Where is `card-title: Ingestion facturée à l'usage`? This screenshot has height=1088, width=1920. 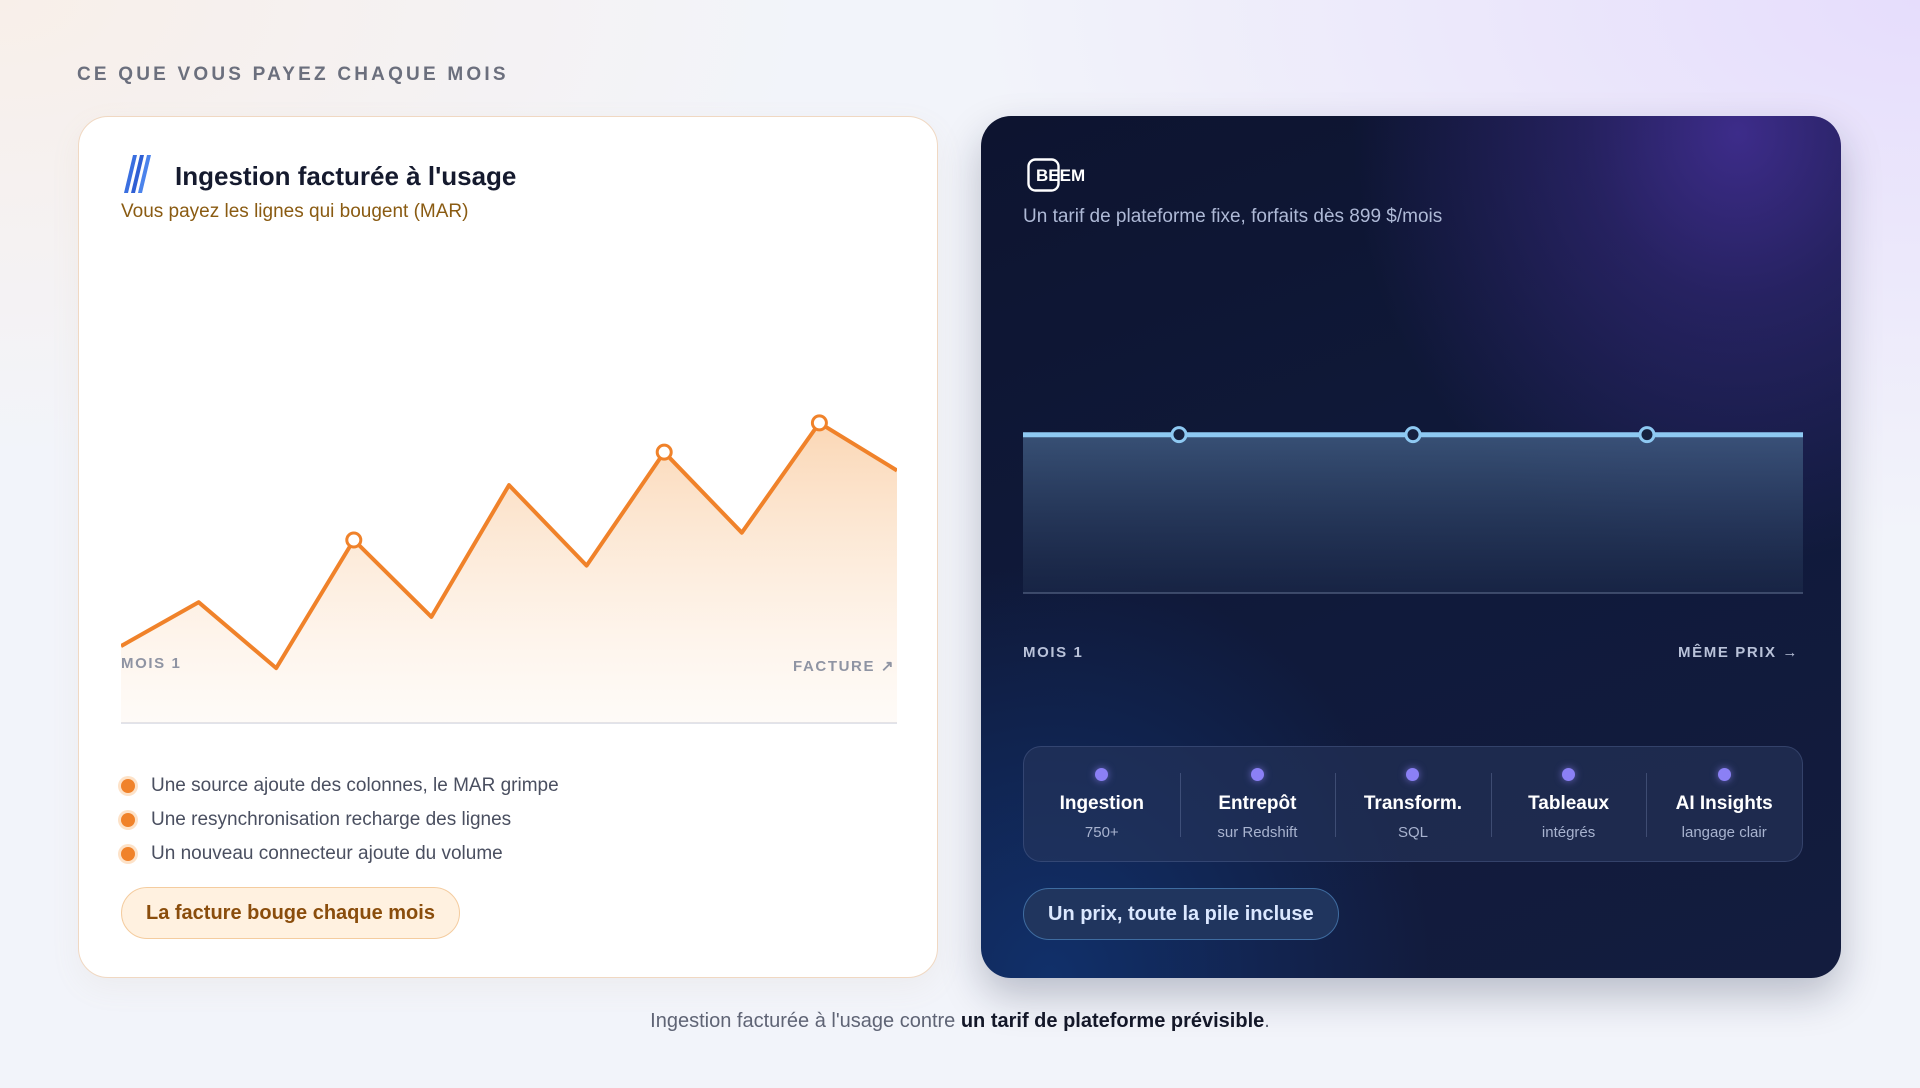
card-title: Ingestion facturée à l'usage is located at coordinates (346, 176).